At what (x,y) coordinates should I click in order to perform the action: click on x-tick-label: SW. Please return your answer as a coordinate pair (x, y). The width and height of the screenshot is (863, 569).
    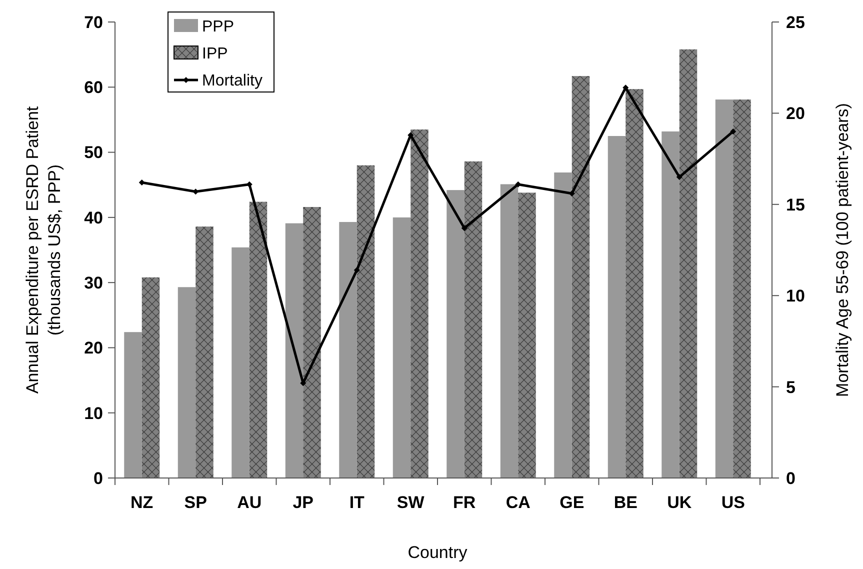
    Looking at the image, I should click on (411, 502).